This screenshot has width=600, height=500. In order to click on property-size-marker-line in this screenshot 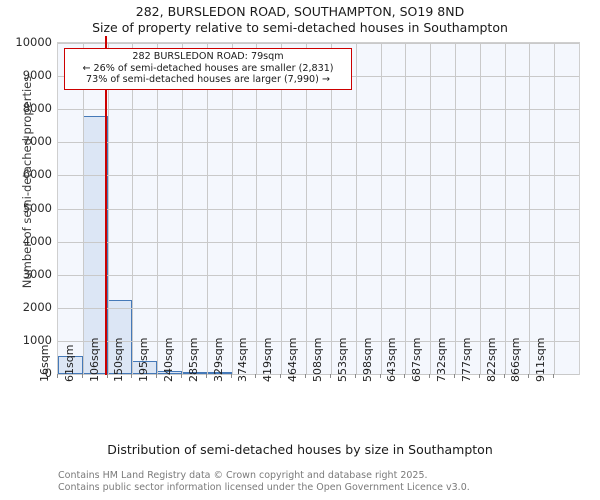, I will do `click(106, 205)`.